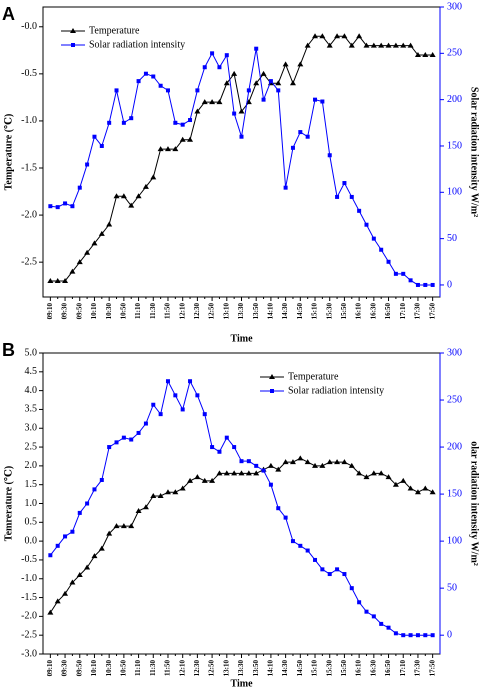  I want to click on x-tick-label: 16:50, so click(388, 668).